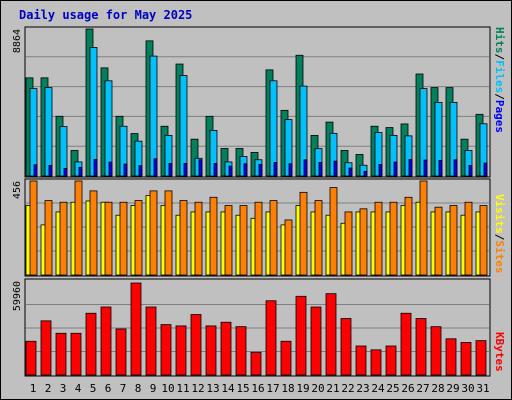 This screenshot has width=512, height=400. I want to click on day-label-11: 11, so click(182, 388).